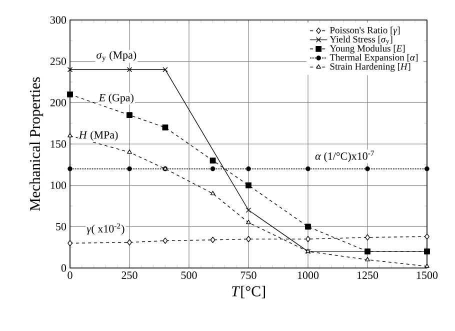  Describe the element at coordinates (70, 275) in the screenshot. I see `x-tick-label: 0` at that location.